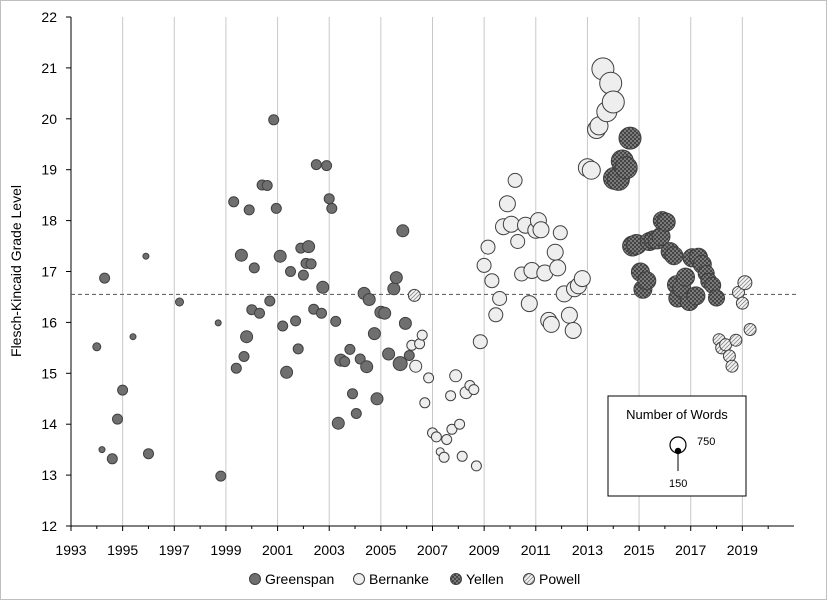 This screenshot has width=827, height=604. Describe the element at coordinates (277, 550) in the screenshot. I see `x-tick-label: 2001` at that location.